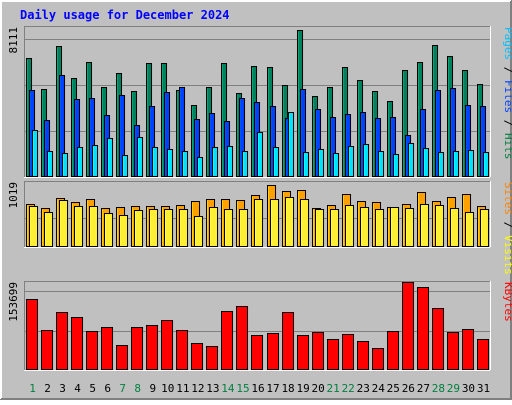  I want to click on panel-max-label: 8111, so click(13, 40).